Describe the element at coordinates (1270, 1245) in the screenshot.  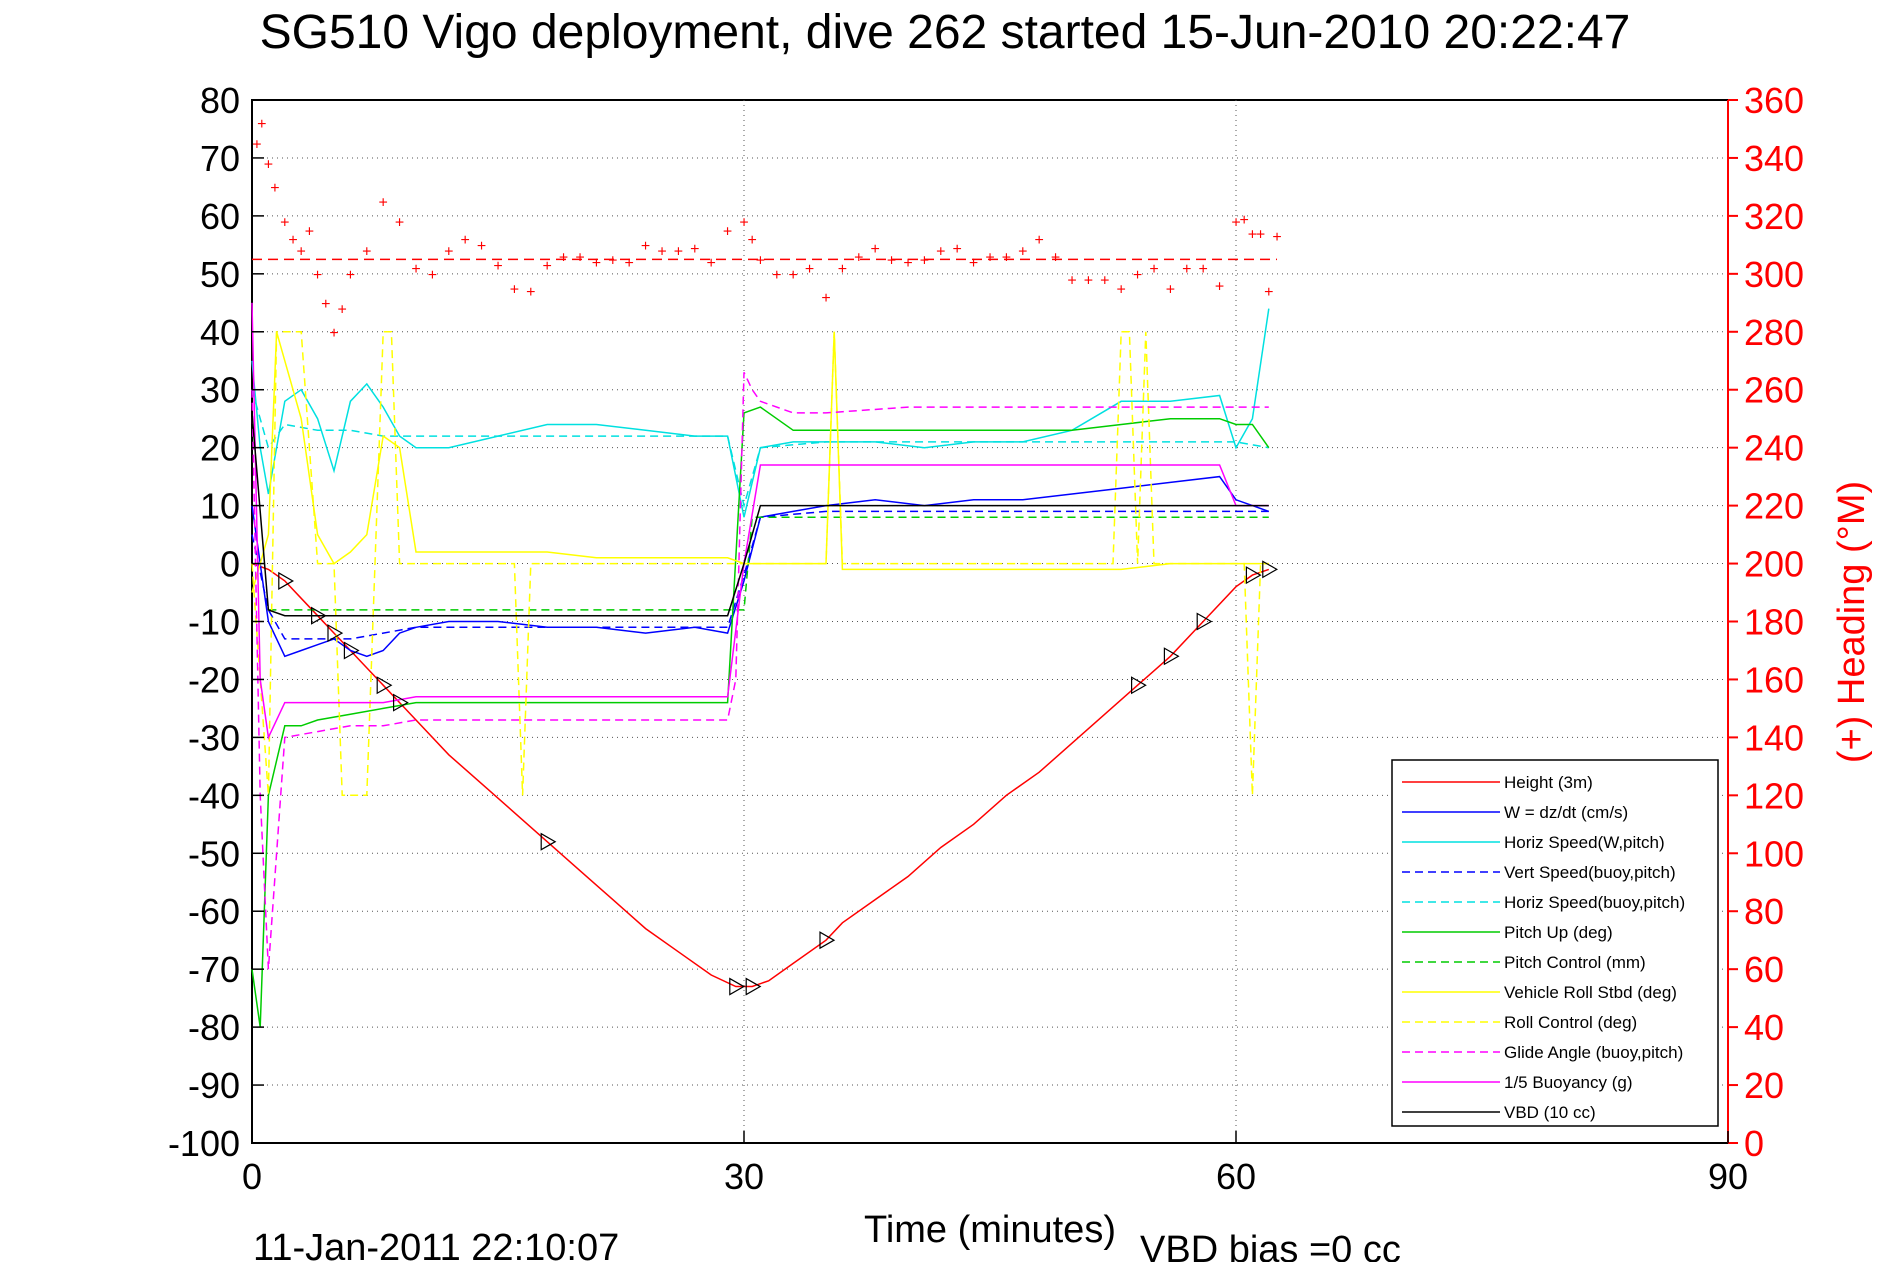
I see `footer-vbd-bias: VBD bias =0 cc` at that location.